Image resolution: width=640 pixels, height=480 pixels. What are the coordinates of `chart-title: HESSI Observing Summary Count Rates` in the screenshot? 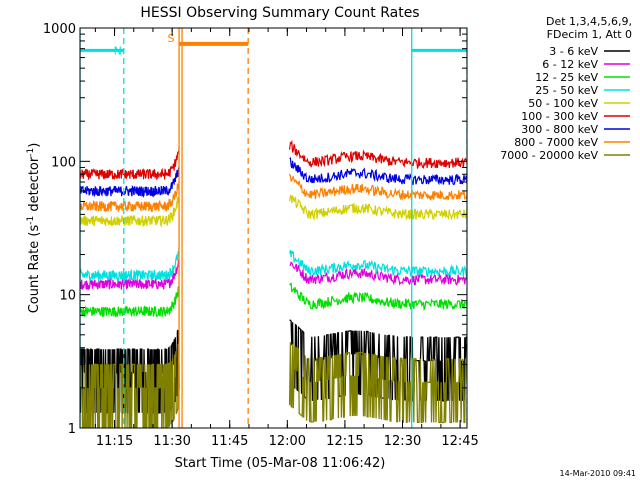 It's located at (279, 13).